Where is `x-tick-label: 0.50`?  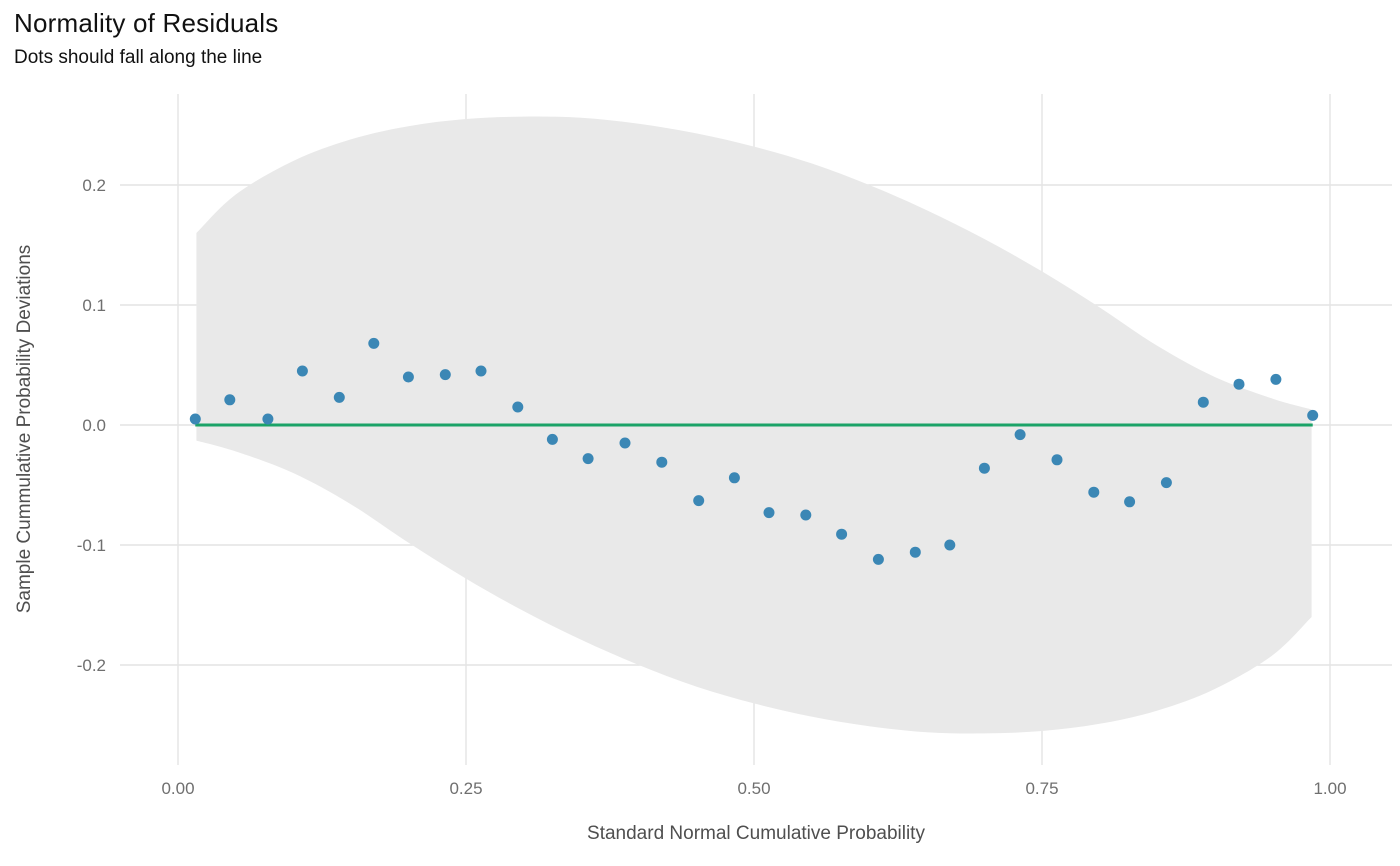 x-tick-label: 0.50 is located at coordinates (753, 788).